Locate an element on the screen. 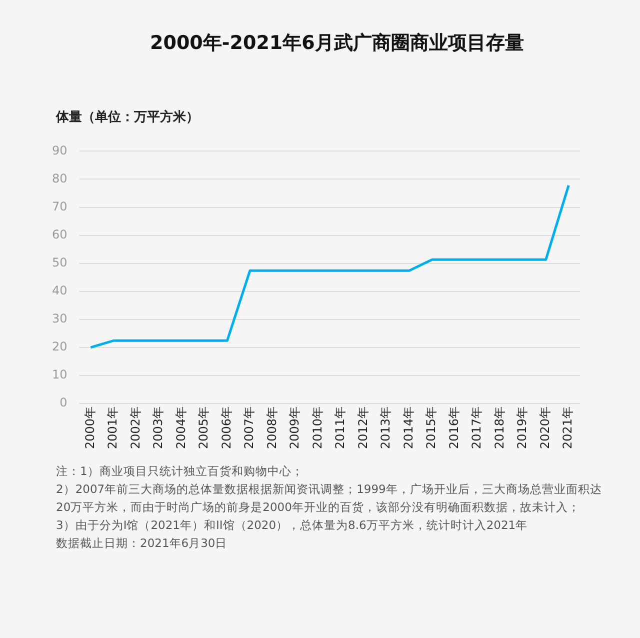 The width and height of the screenshot is (640, 638). y-tick-label: 70 is located at coordinates (60, 206).